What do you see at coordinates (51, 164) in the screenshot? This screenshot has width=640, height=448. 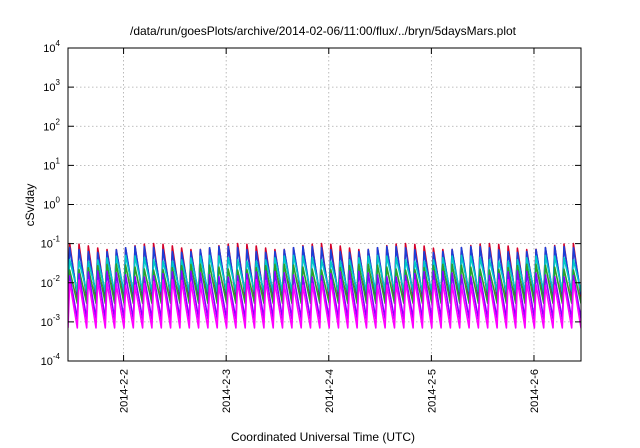 I see `y-tick-label: 10¹` at bounding box center [51, 164].